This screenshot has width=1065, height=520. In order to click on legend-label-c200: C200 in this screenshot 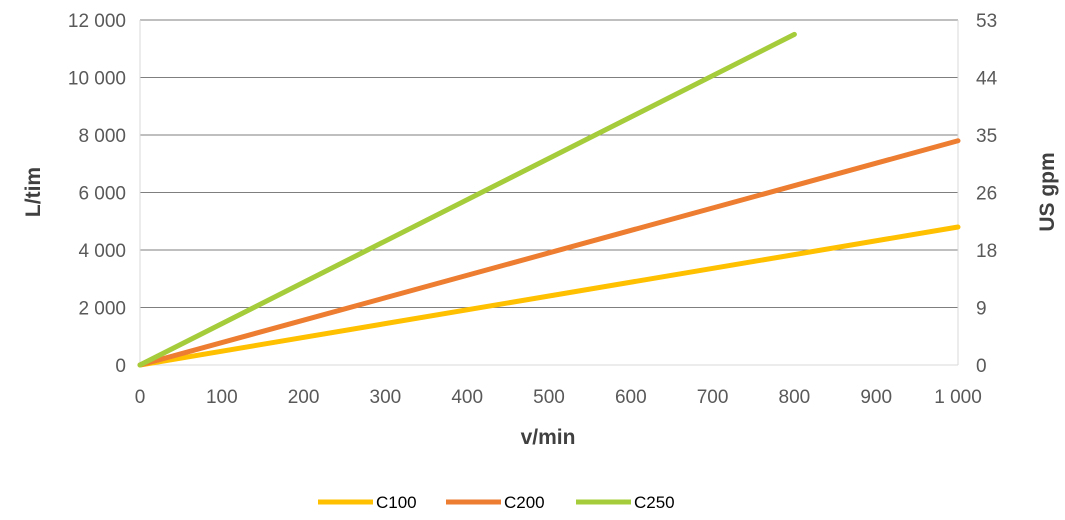, I will do `click(524, 502)`.